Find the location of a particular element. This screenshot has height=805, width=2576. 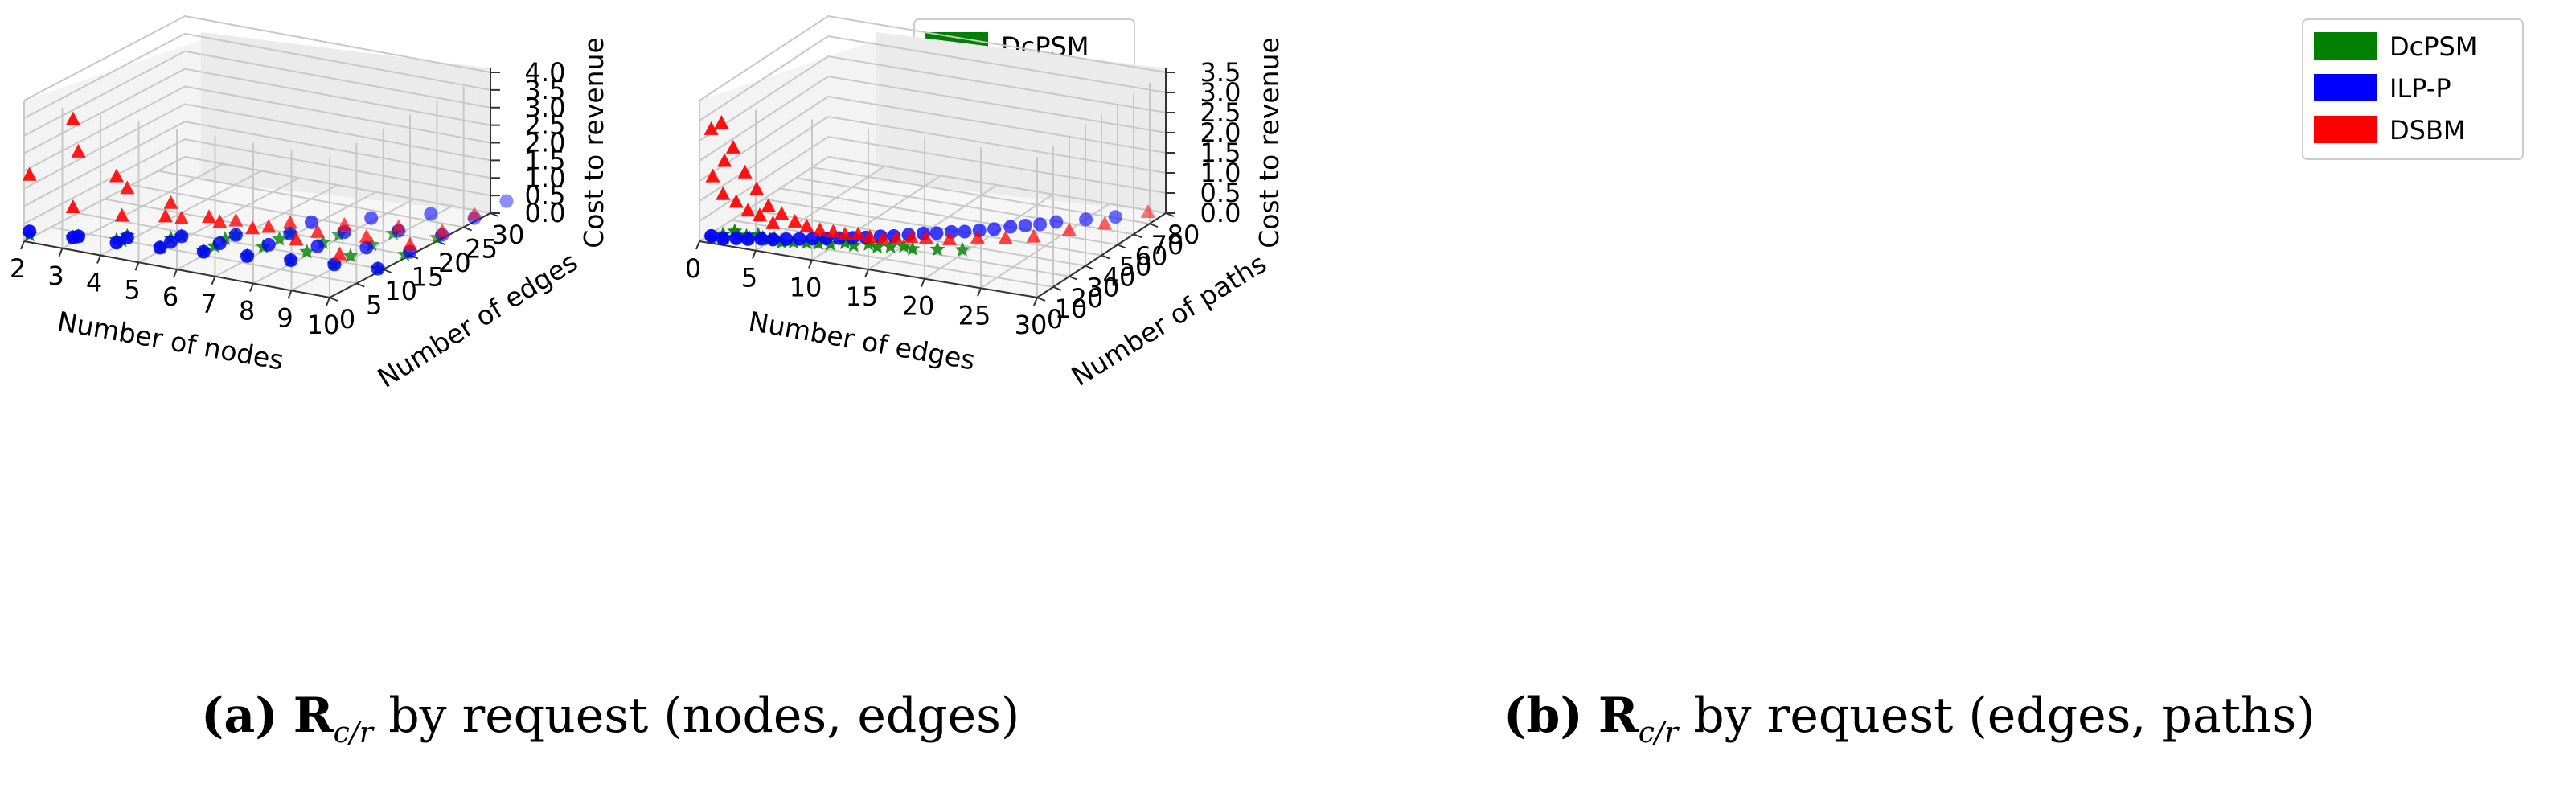

y-tick-label: 30 is located at coordinates (508, 235).